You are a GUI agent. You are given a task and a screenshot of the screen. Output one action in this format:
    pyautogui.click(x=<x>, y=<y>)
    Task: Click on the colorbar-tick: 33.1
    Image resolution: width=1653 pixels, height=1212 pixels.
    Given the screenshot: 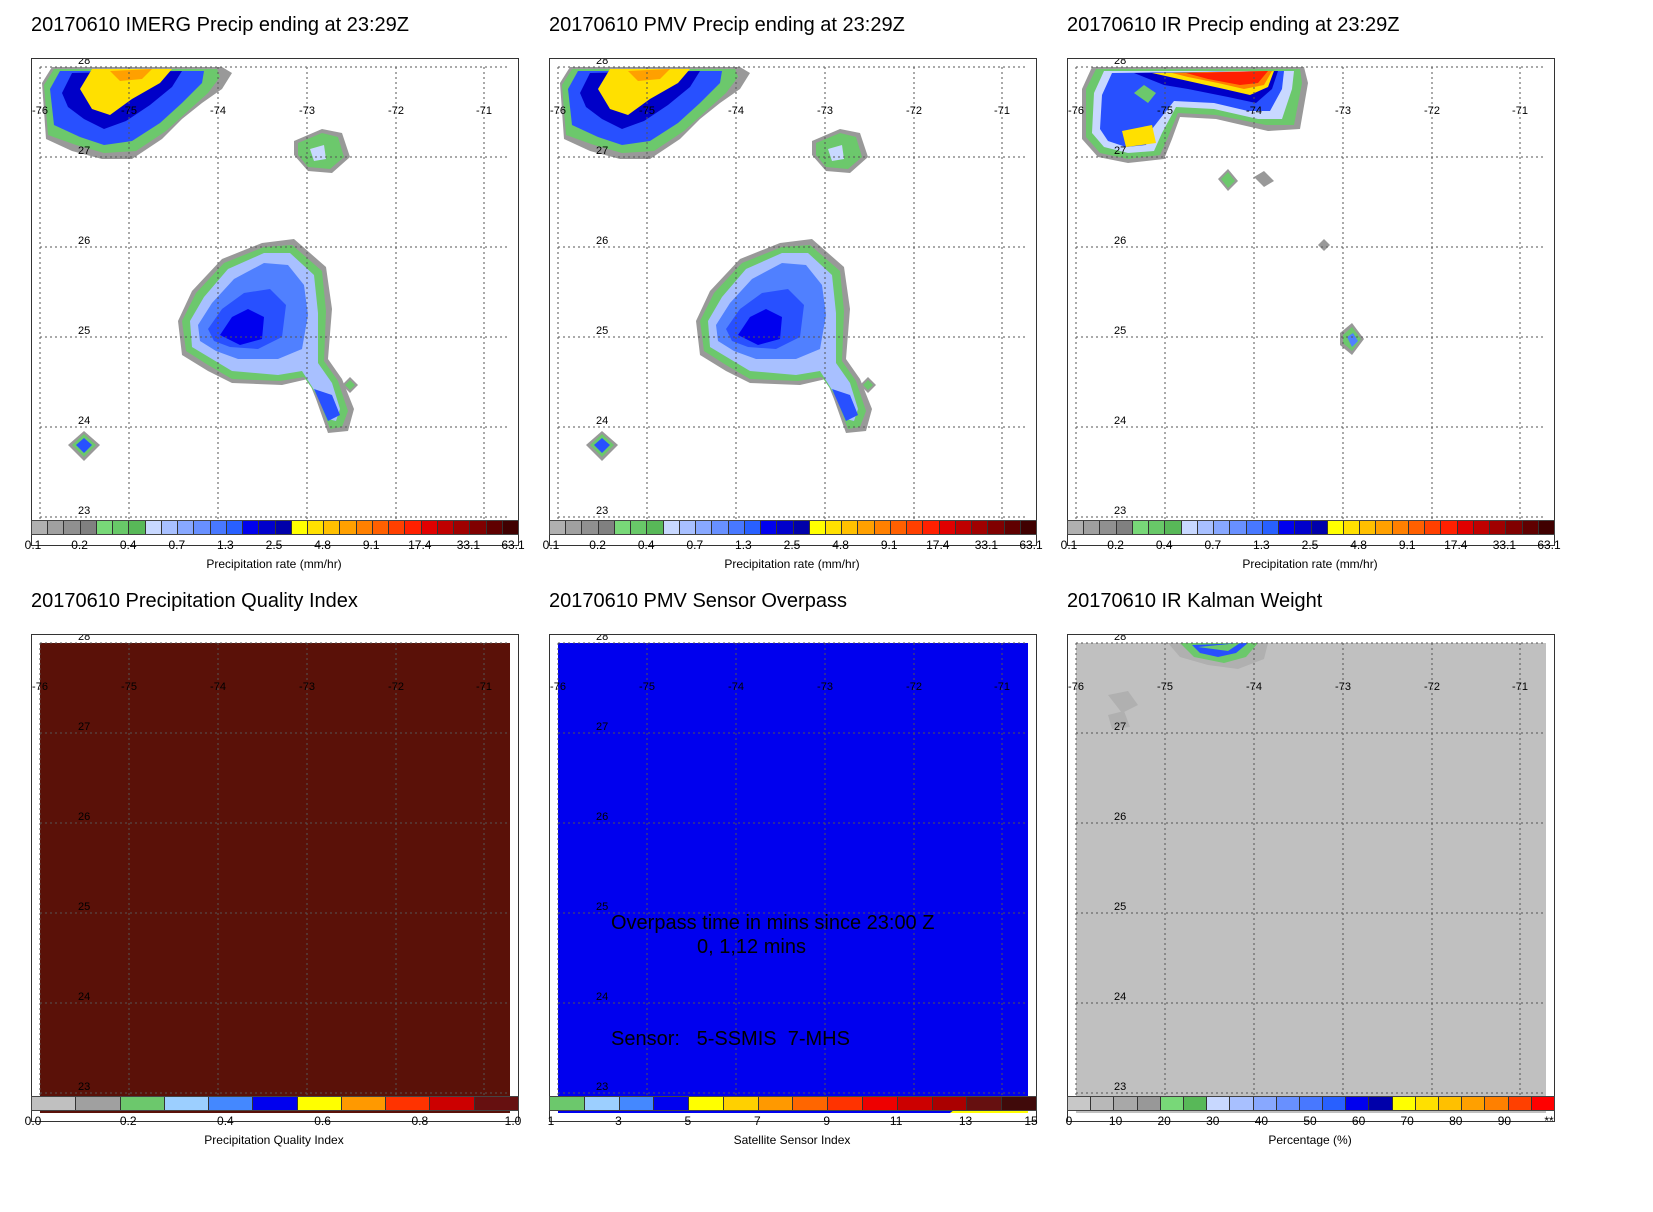 What is the action you would take?
    pyautogui.click(x=986, y=545)
    